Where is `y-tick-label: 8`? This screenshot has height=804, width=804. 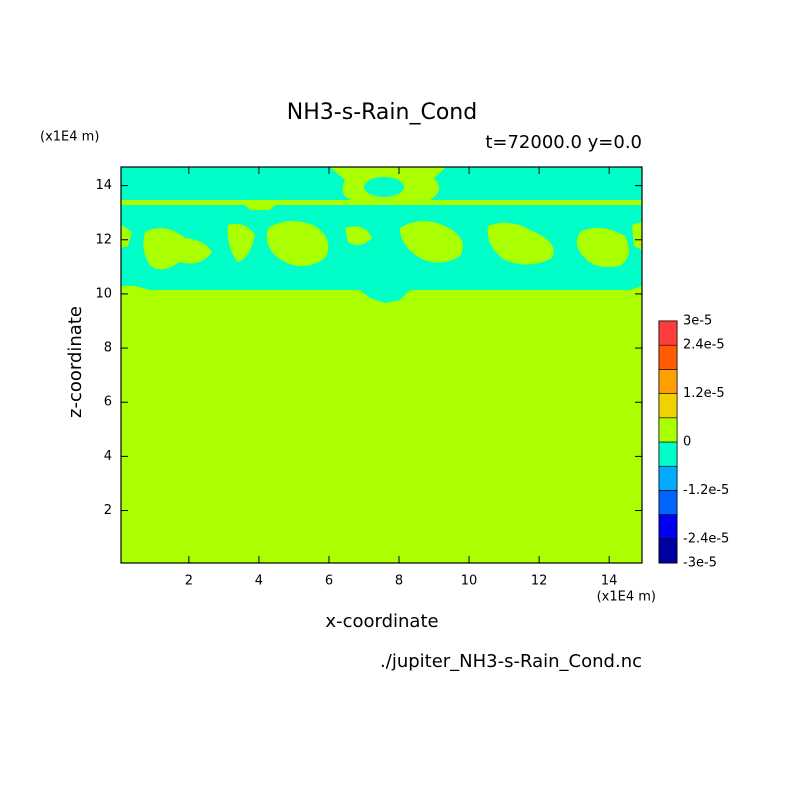 y-tick-label: 8 is located at coordinates (108, 348).